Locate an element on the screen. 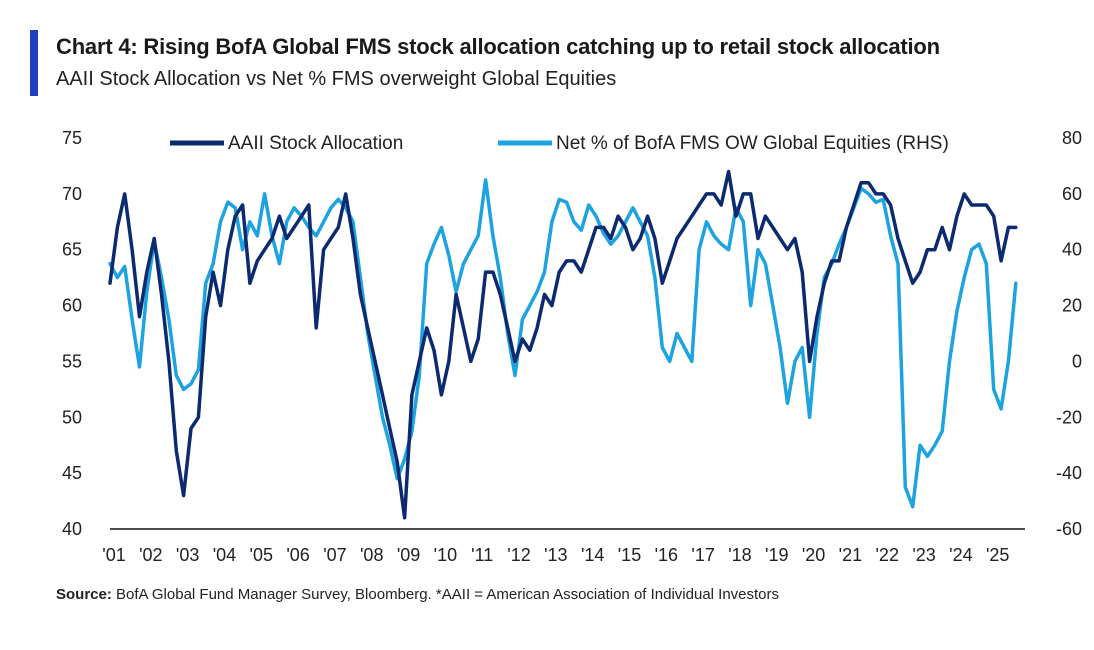  y-left-tick-label: 75 is located at coordinates (72, 138).